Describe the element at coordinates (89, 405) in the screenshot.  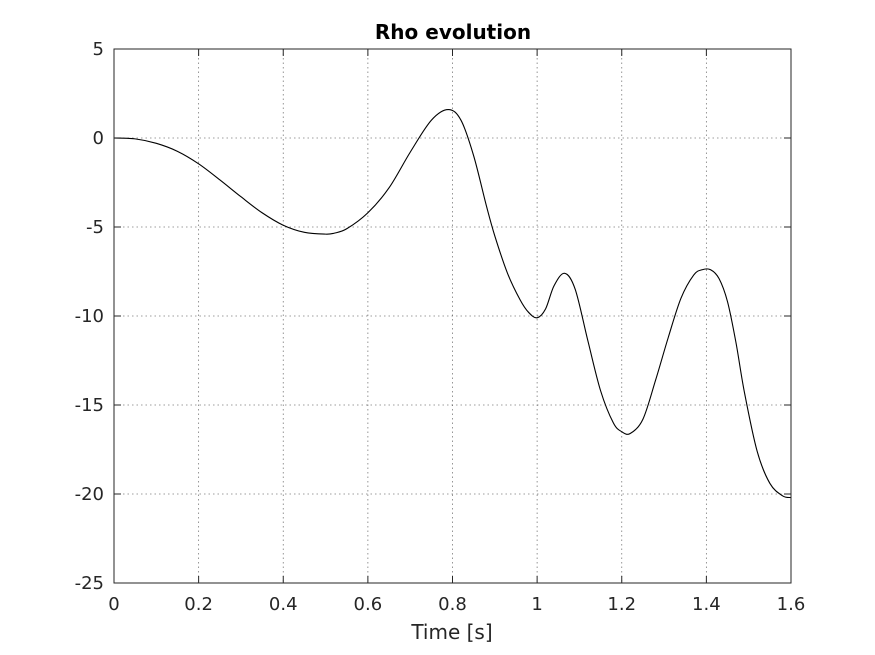
I see `y-tick-label: -15` at that location.